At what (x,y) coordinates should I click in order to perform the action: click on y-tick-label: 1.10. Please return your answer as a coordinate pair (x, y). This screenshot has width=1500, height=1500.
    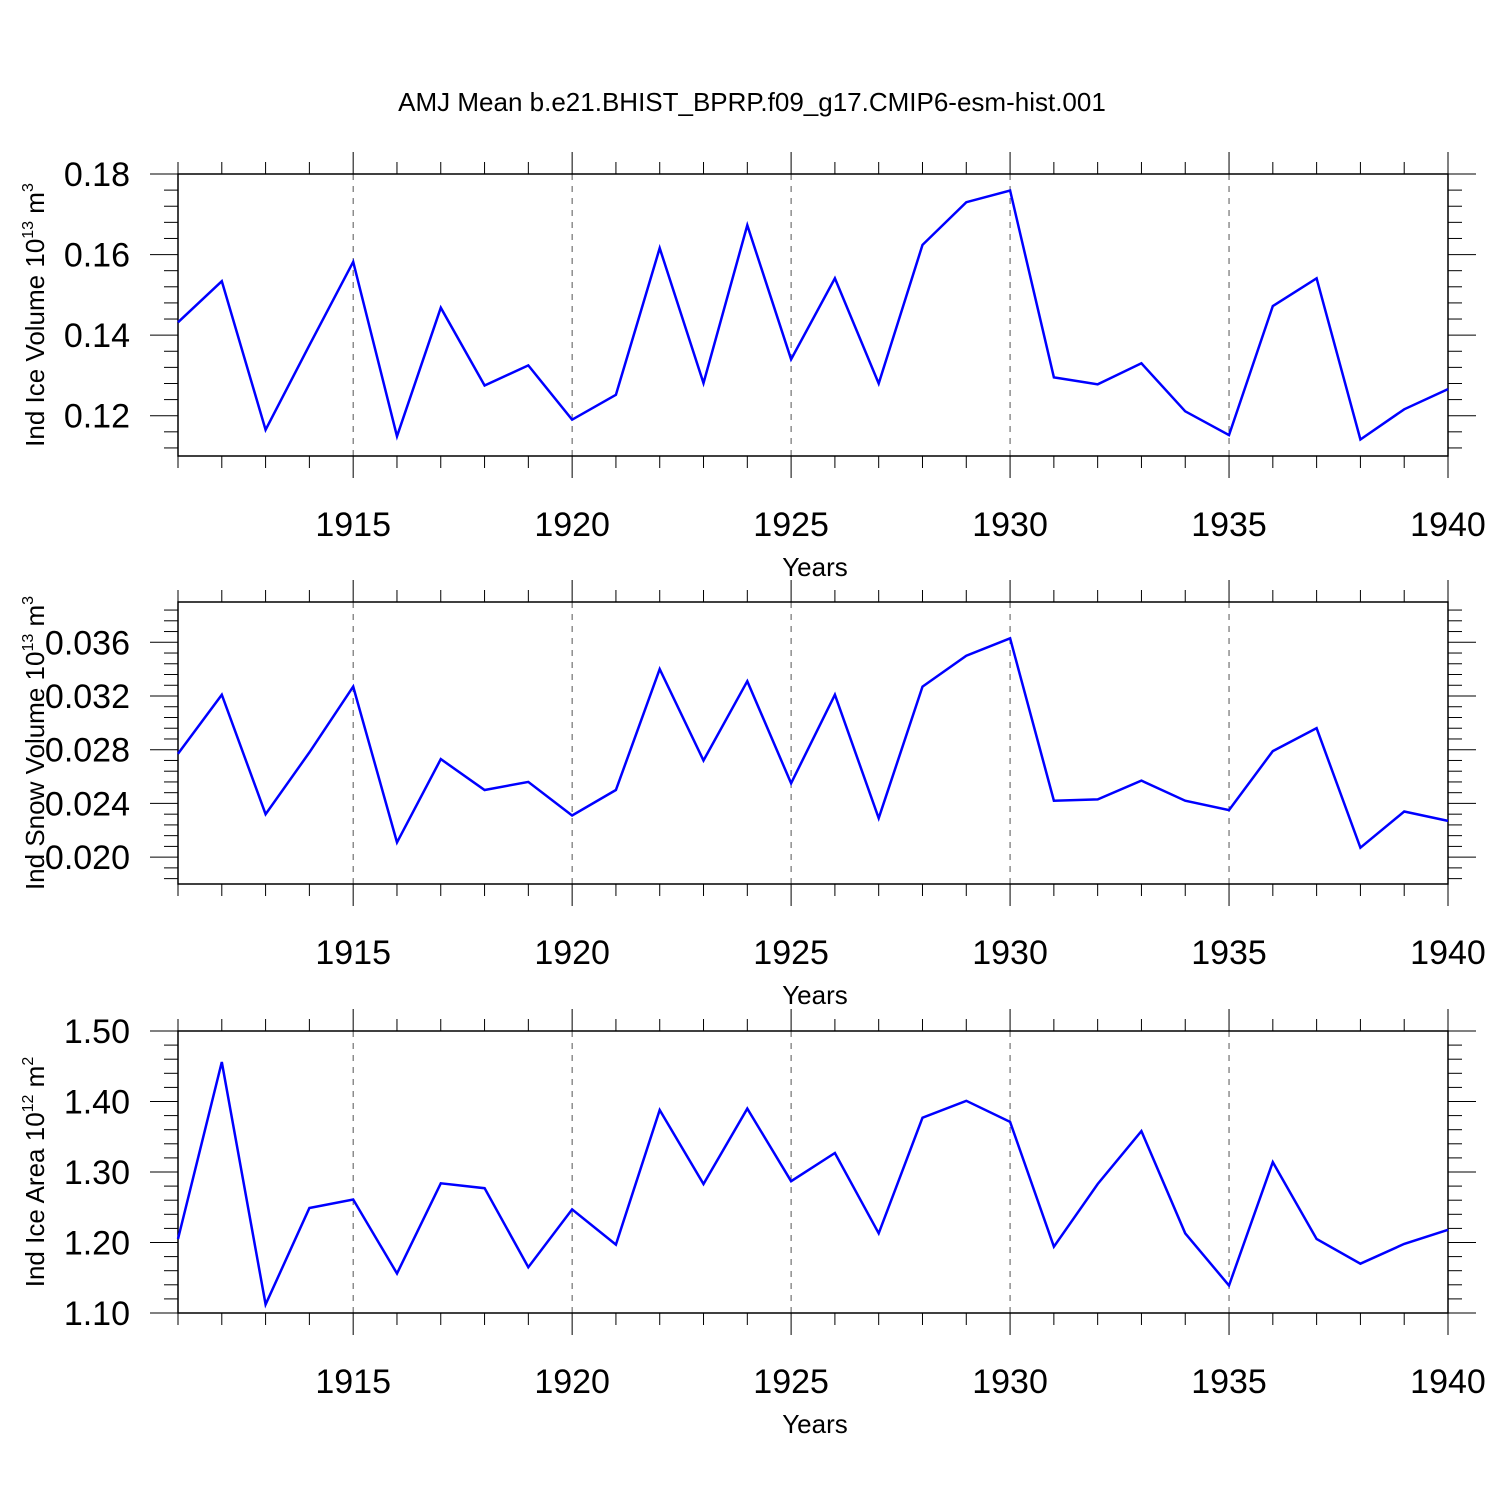
    Looking at the image, I should click on (97, 1314).